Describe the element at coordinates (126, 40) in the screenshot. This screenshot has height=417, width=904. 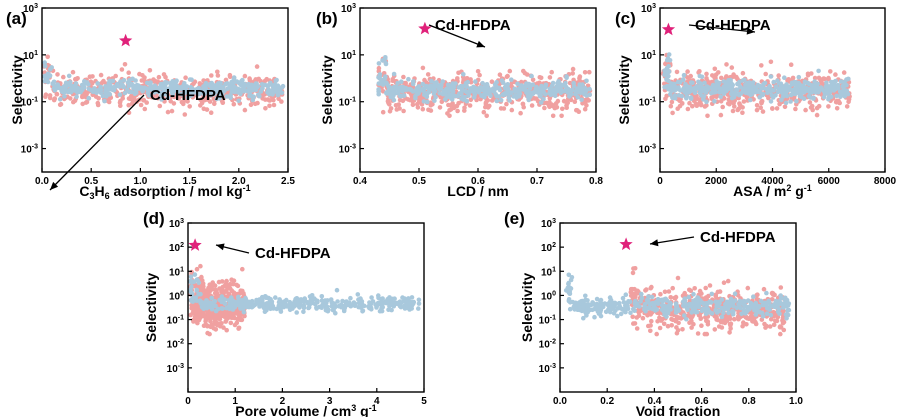
I see `cd-hfdpa-star` at that location.